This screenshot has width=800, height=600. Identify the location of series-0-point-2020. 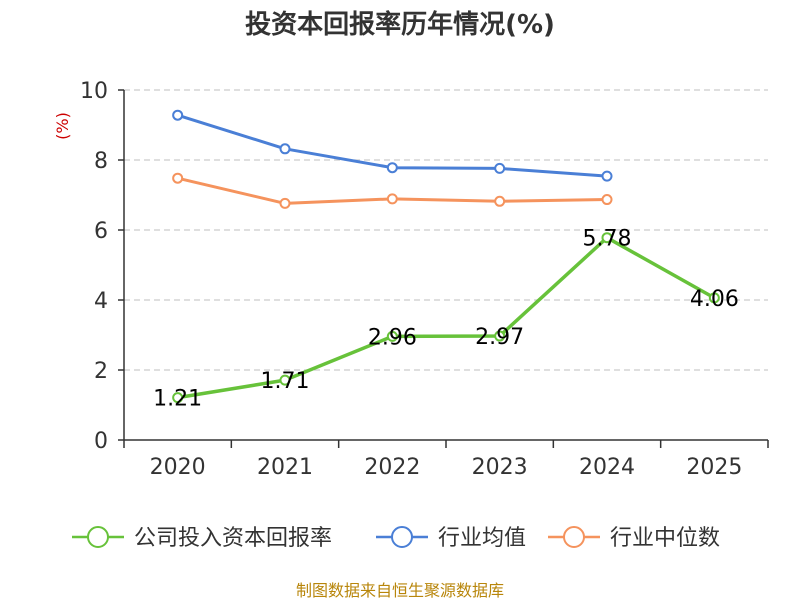
(178, 398).